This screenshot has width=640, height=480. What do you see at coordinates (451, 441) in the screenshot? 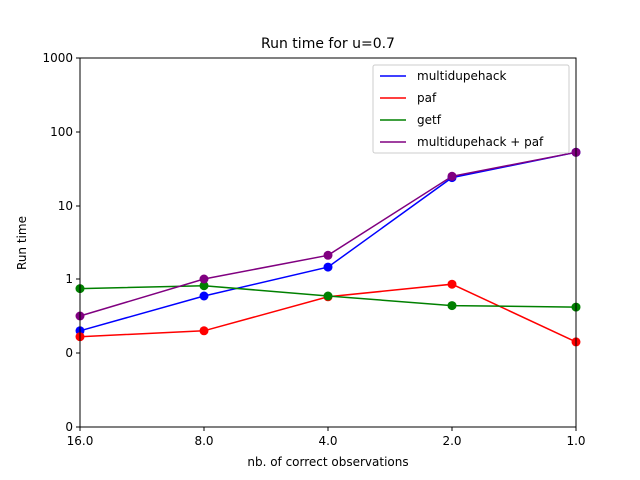
I see `x-tick-label: 2.0` at bounding box center [451, 441].